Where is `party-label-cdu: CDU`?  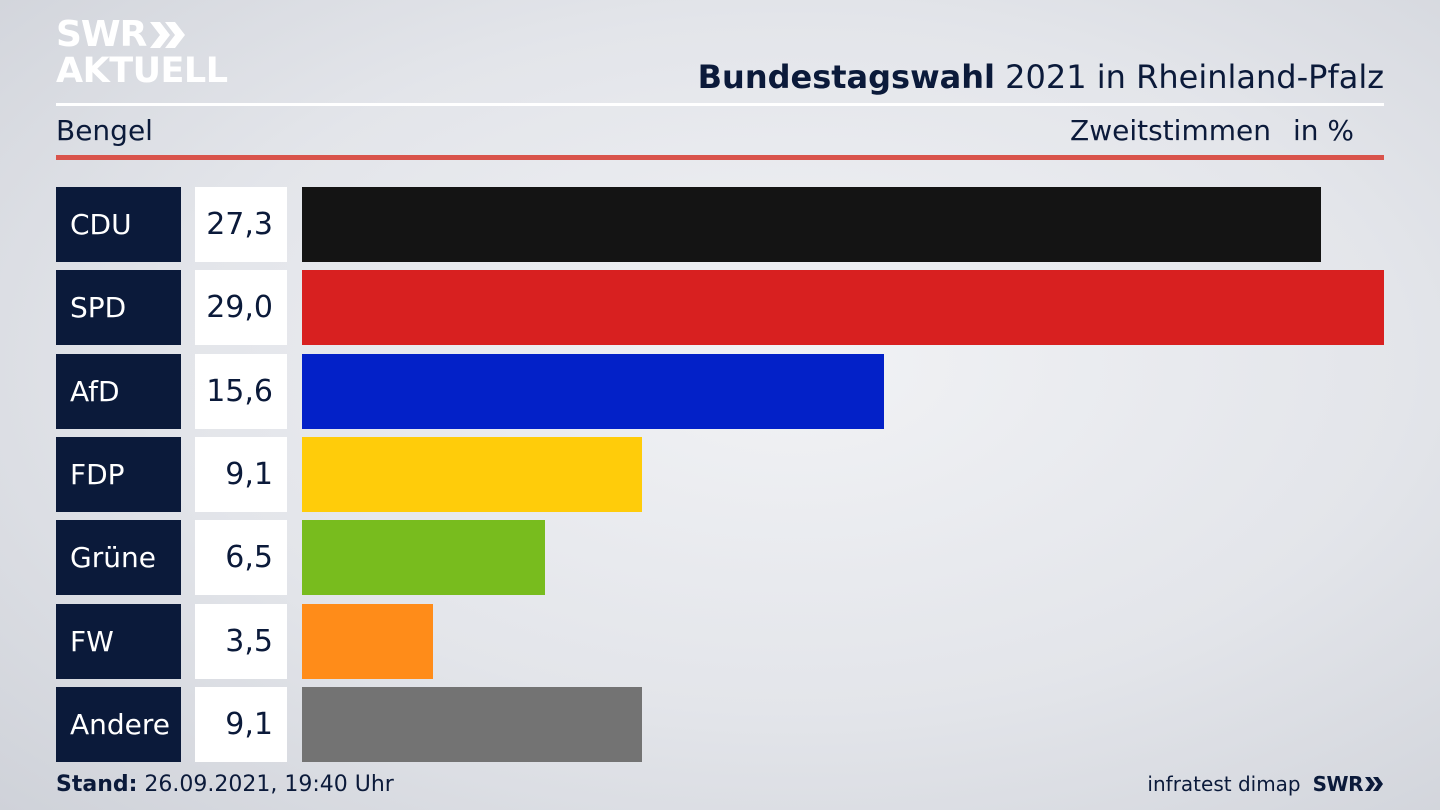
party-label-cdu: CDU is located at coordinates (118, 224).